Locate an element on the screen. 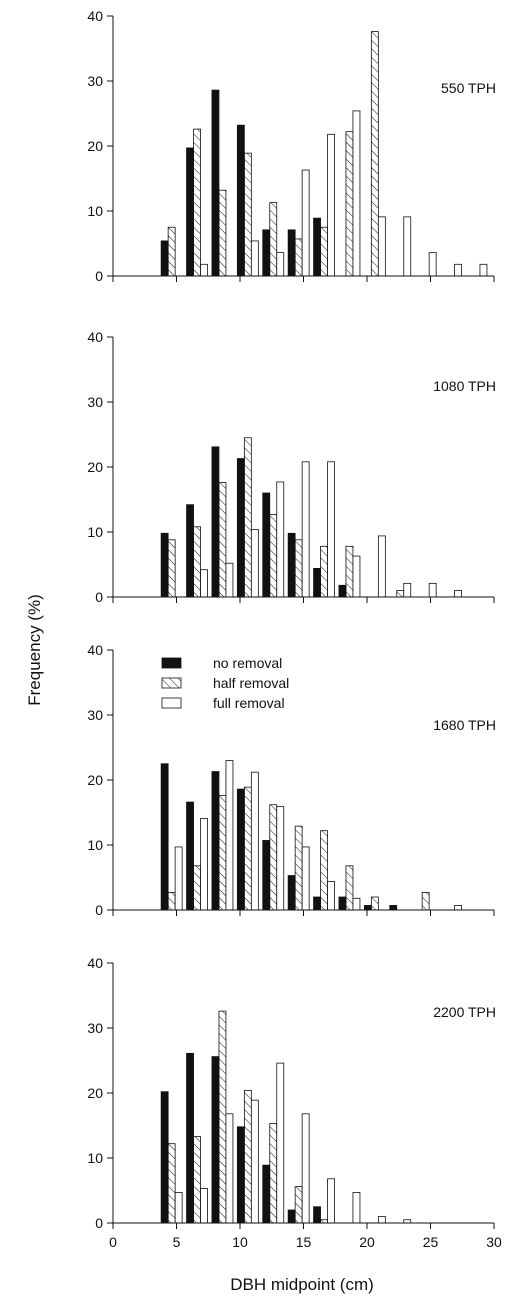 This screenshot has width=507, height=1301. legend-label-no-removal: no removal is located at coordinates (247, 663).